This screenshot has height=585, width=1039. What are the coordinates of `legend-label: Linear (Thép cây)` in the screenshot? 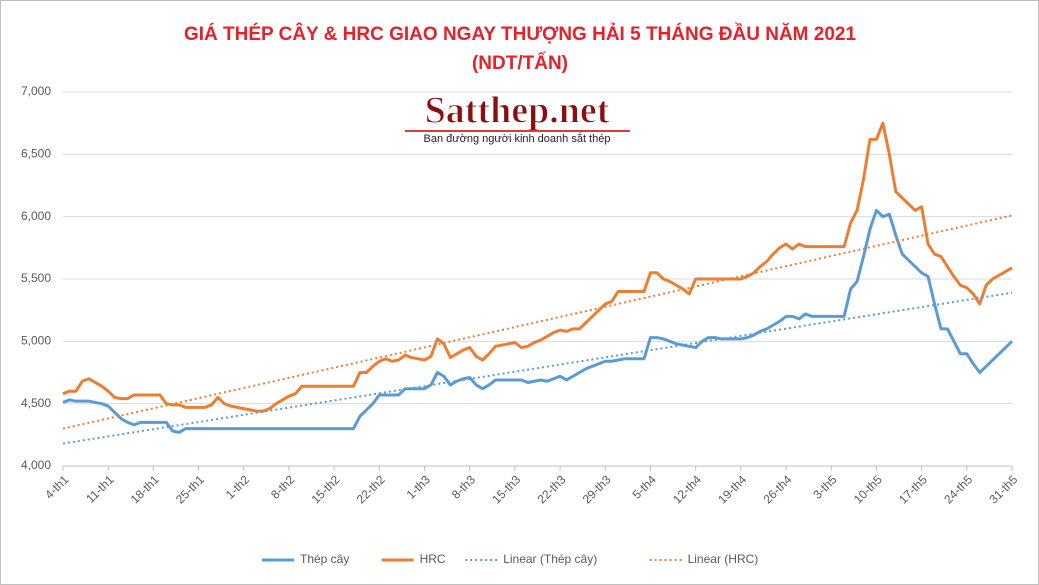 It's located at (550, 559).